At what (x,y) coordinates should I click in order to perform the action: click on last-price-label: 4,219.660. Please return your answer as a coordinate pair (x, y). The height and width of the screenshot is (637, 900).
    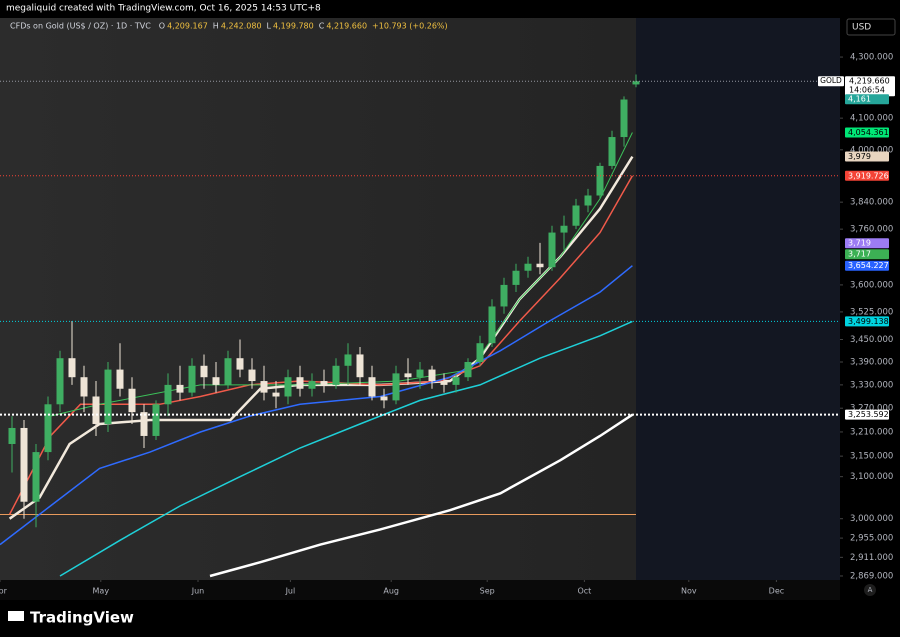
    Looking at the image, I should click on (869, 81).